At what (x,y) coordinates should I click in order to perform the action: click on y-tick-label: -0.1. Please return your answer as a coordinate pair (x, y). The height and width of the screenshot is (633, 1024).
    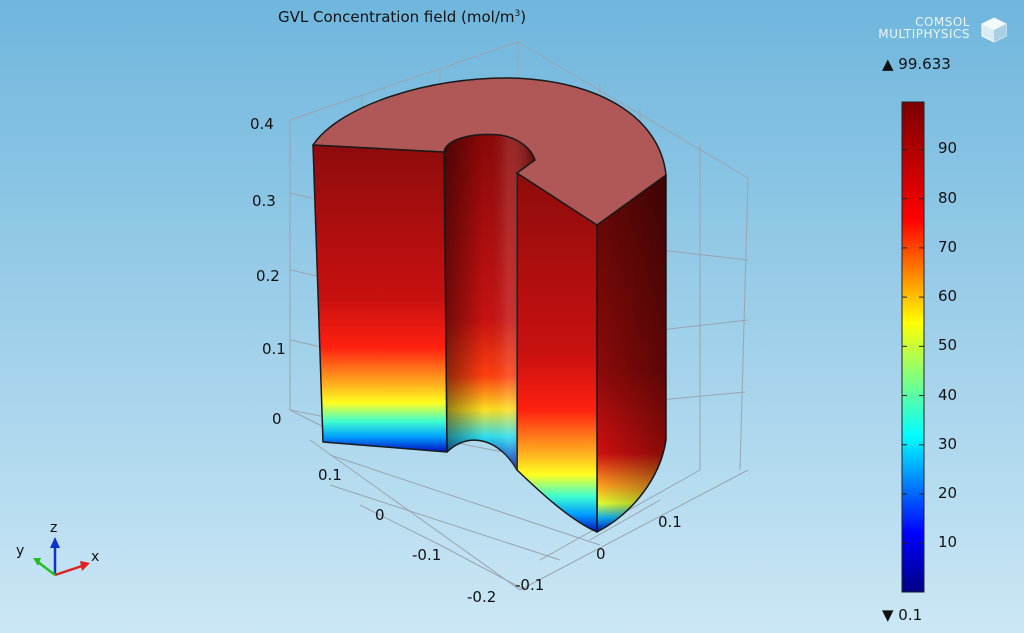
    Looking at the image, I should click on (427, 555).